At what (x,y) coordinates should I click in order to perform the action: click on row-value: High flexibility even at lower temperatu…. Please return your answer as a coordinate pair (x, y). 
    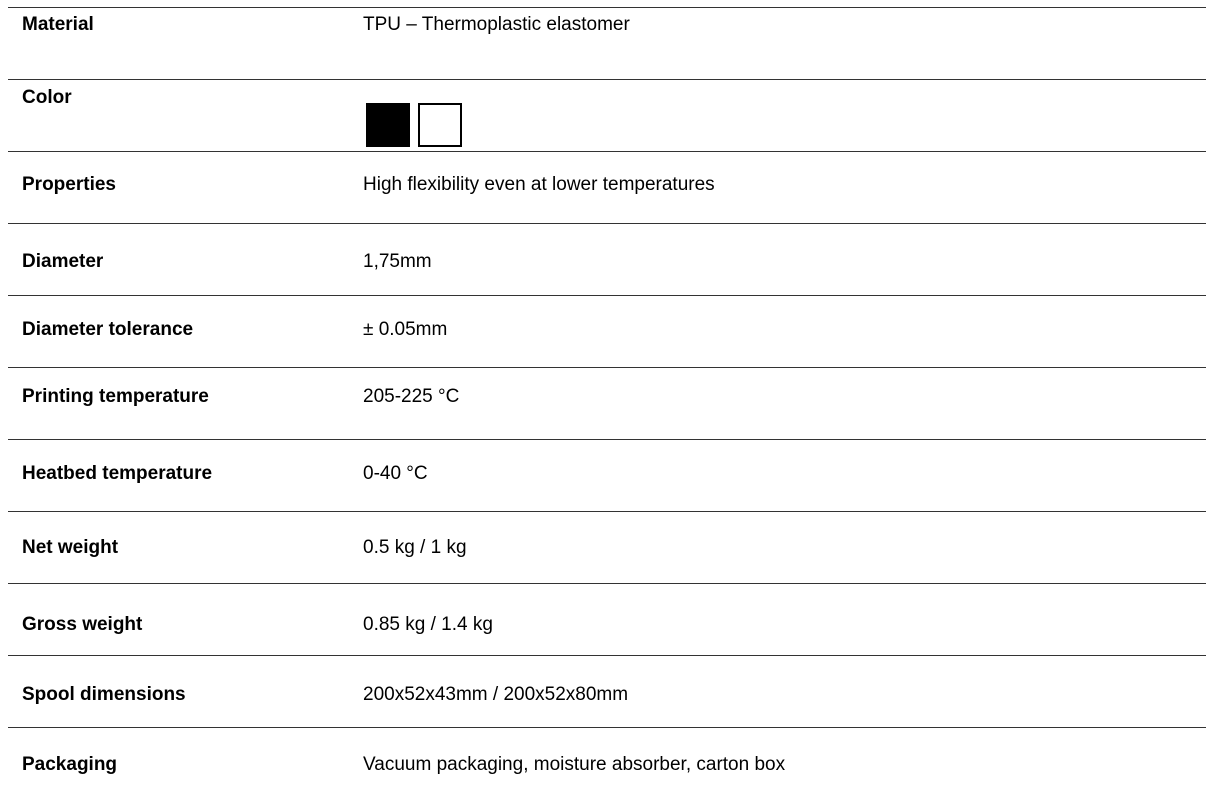
    Looking at the image, I should click on (539, 184).